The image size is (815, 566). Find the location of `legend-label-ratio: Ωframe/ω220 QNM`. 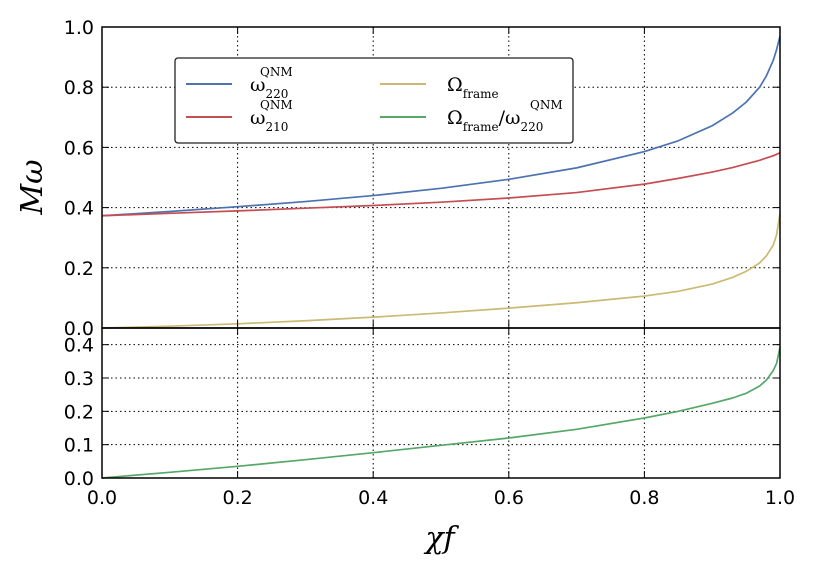

legend-label-ratio: Ωframe/ω220 QNM is located at coordinates (505, 116).